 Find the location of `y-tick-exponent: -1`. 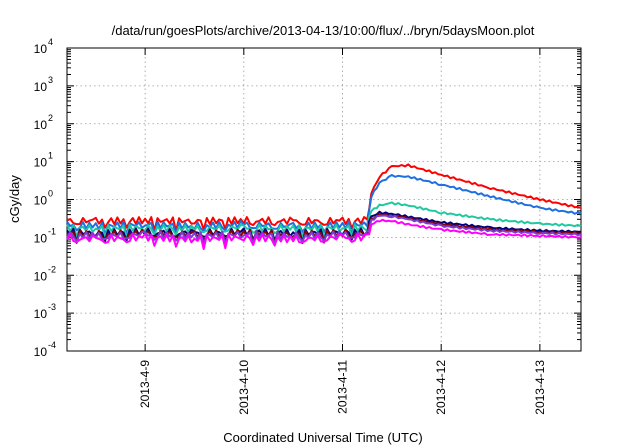

y-tick-exponent: -1 is located at coordinates (52, 231).